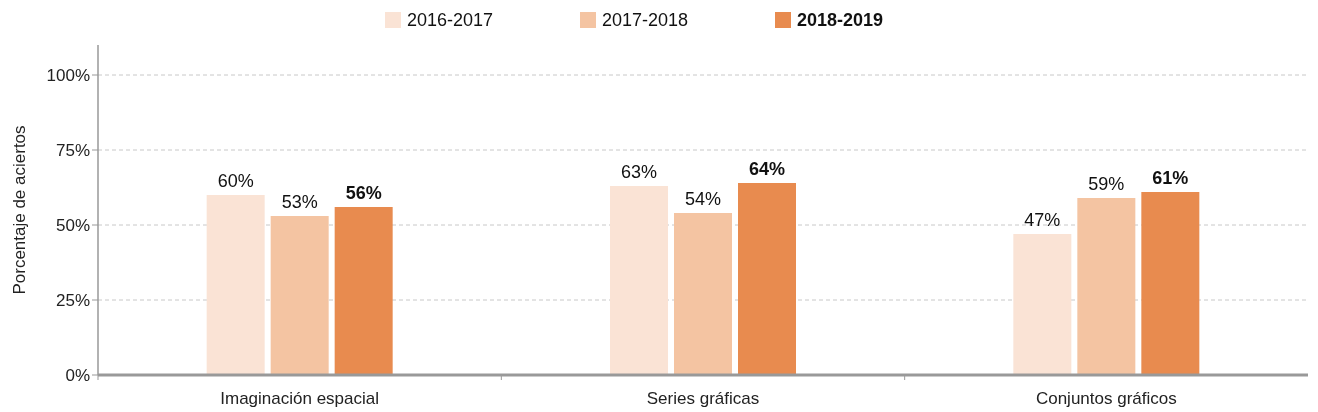 This screenshot has width=1318, height=412. Describe the element at coordinates (840, 20) in the screenshot. I see `legend-label: 2018-2019` at that location.